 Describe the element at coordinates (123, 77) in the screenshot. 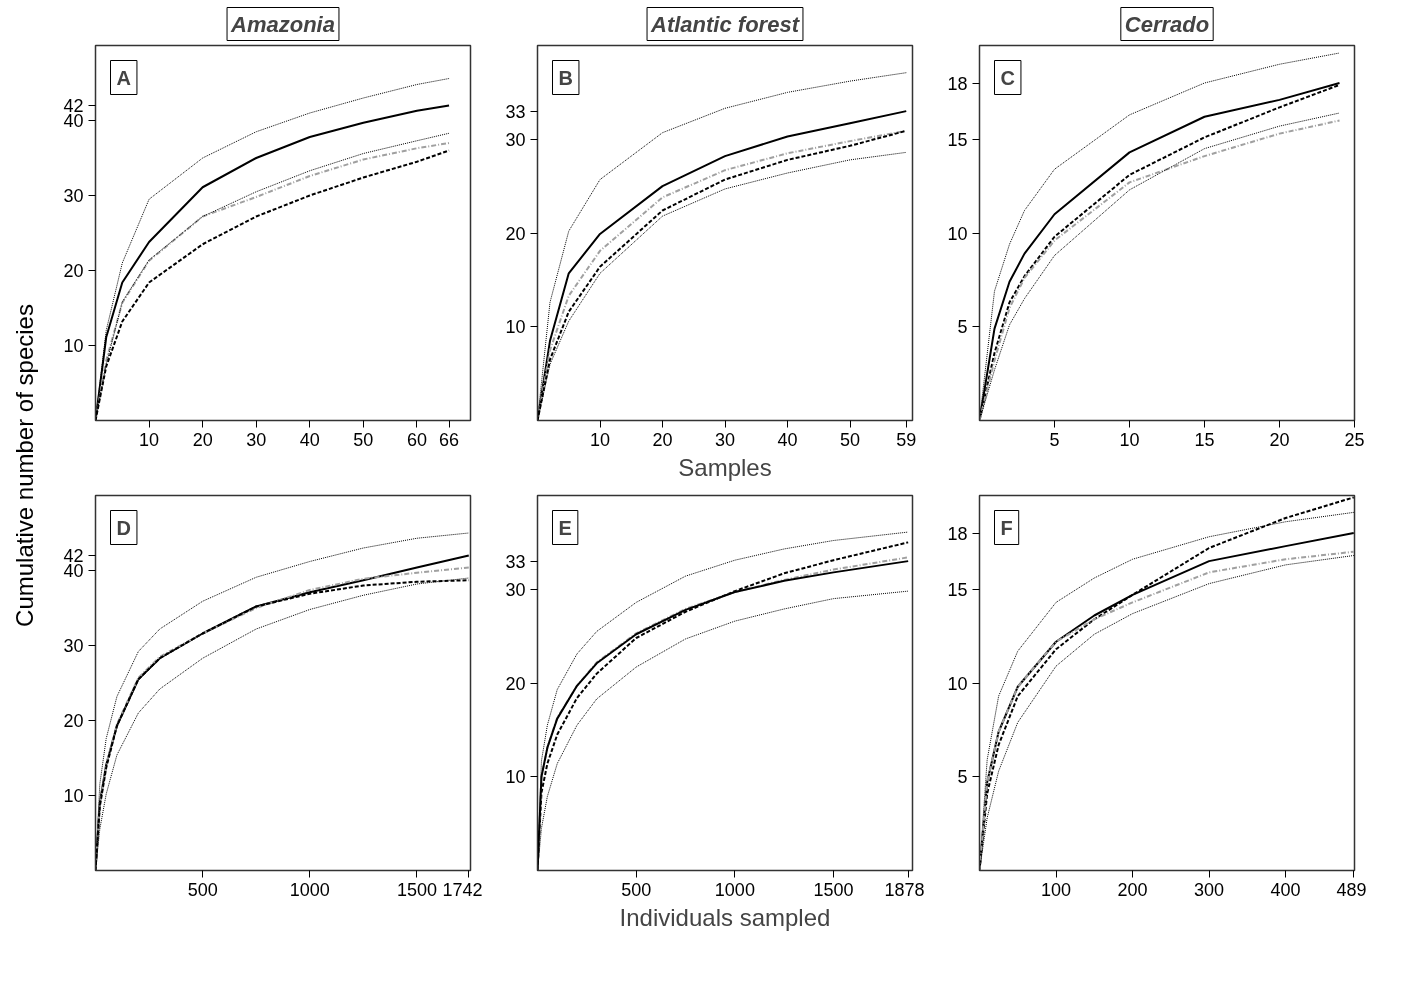

I see `annotation: A` at that location.